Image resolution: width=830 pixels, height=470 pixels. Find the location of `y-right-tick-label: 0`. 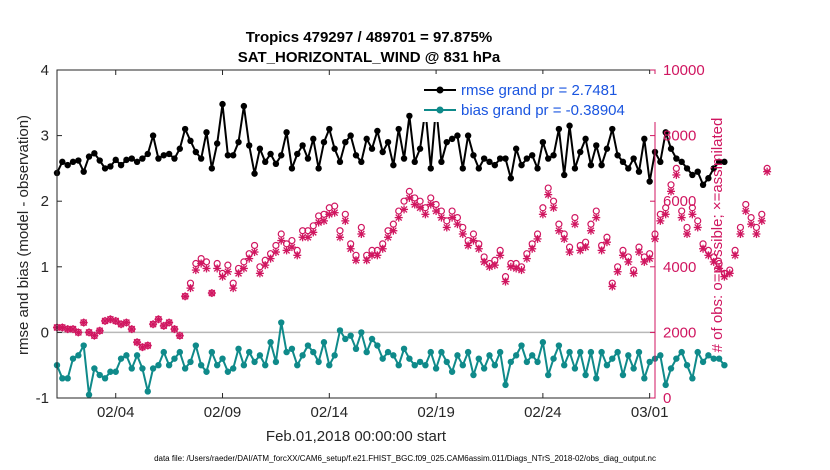

y-right-tick-label: 0 is located at coordinates (667, 398).